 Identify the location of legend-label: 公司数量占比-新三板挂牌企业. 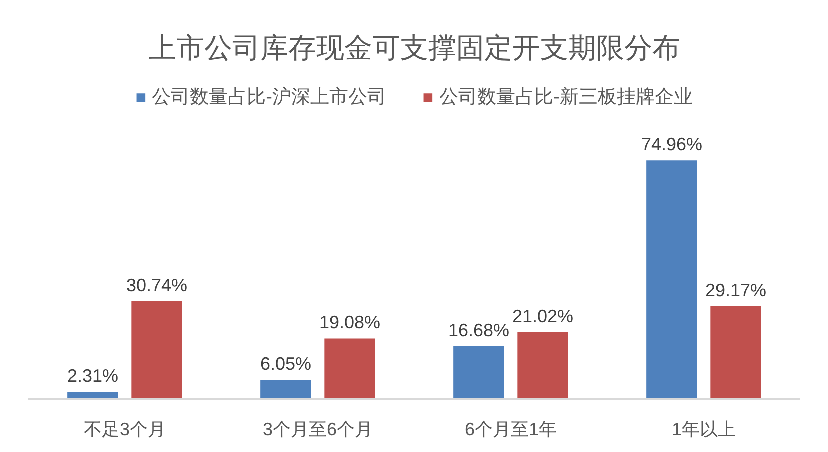
(566, 98).